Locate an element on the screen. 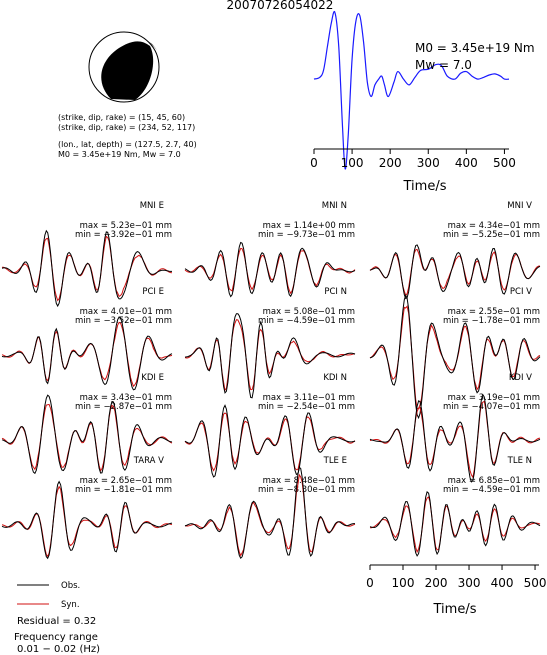 The height and width of the screenshot is (655, 547). panel-station-label: TLE N is located at coordinates (519, 461).